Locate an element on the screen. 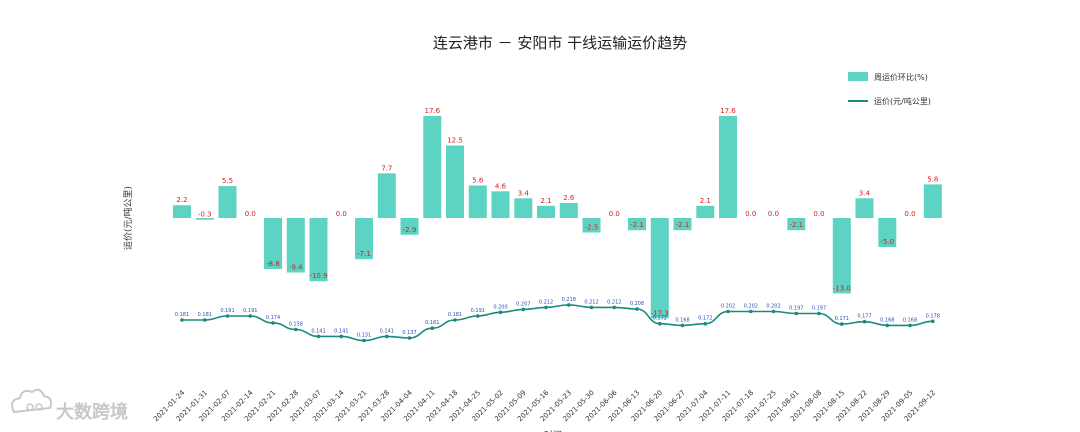  x-axis-label: 时间 is located at coordinates (553, 430).